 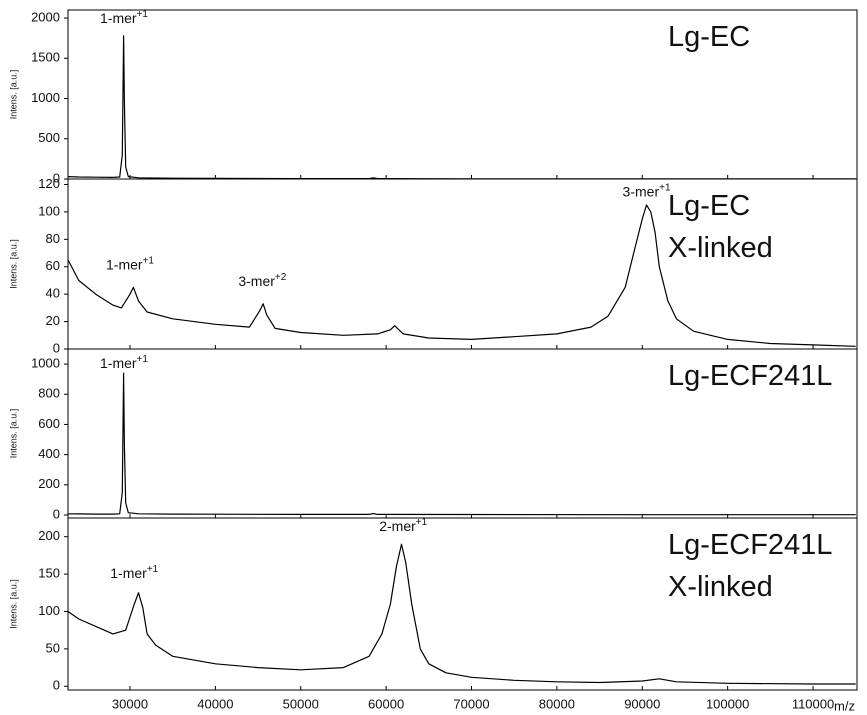 I want to click on x-tick-label: 110000, so click(x=813, y=703).